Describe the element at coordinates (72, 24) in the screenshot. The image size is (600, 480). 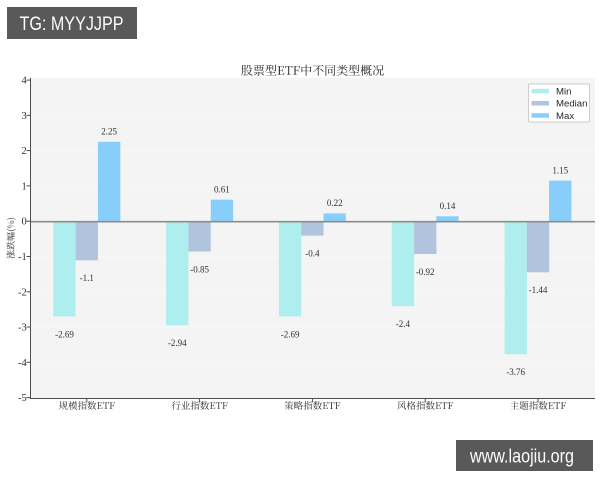
I see `svg-text: TG: MYYJJPP` at that location.